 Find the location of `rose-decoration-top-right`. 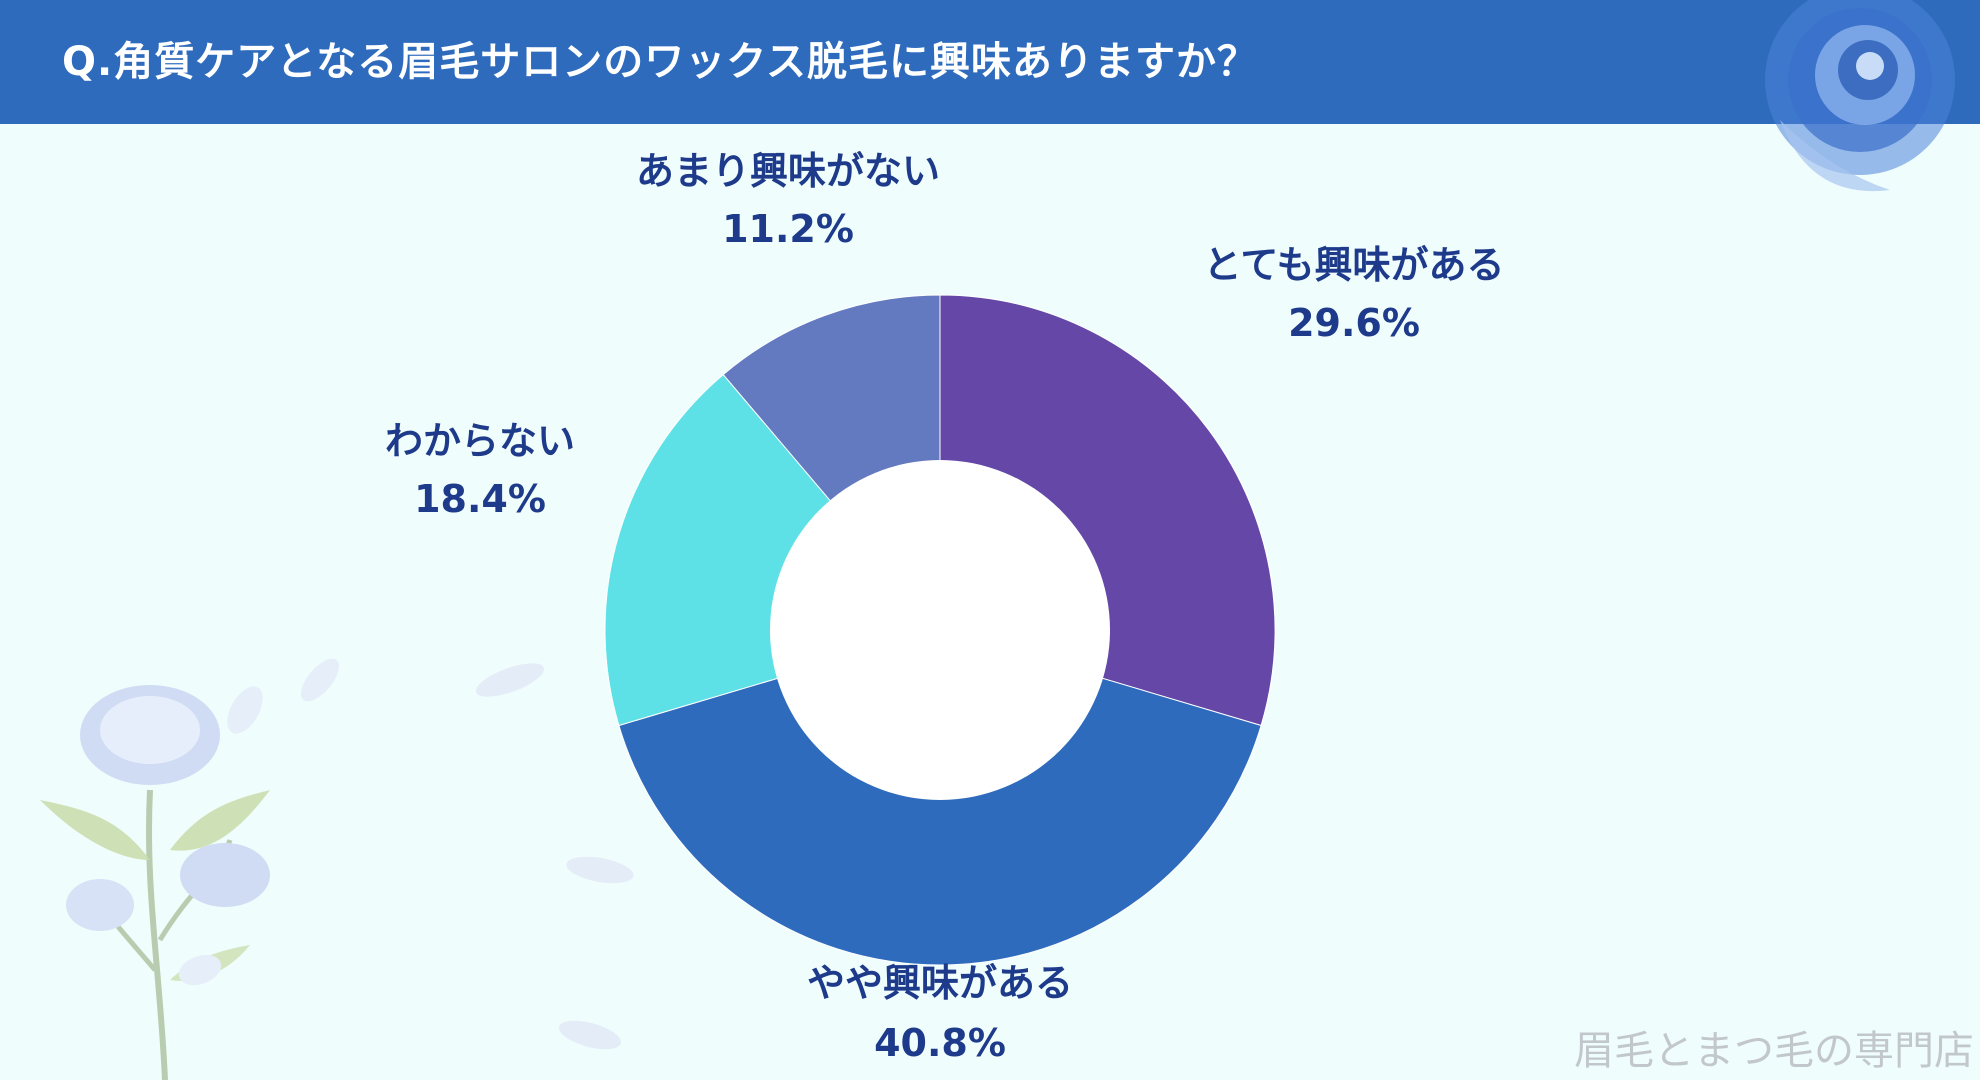

rose-decoration-top-right is located at coordinates (1860, 96).